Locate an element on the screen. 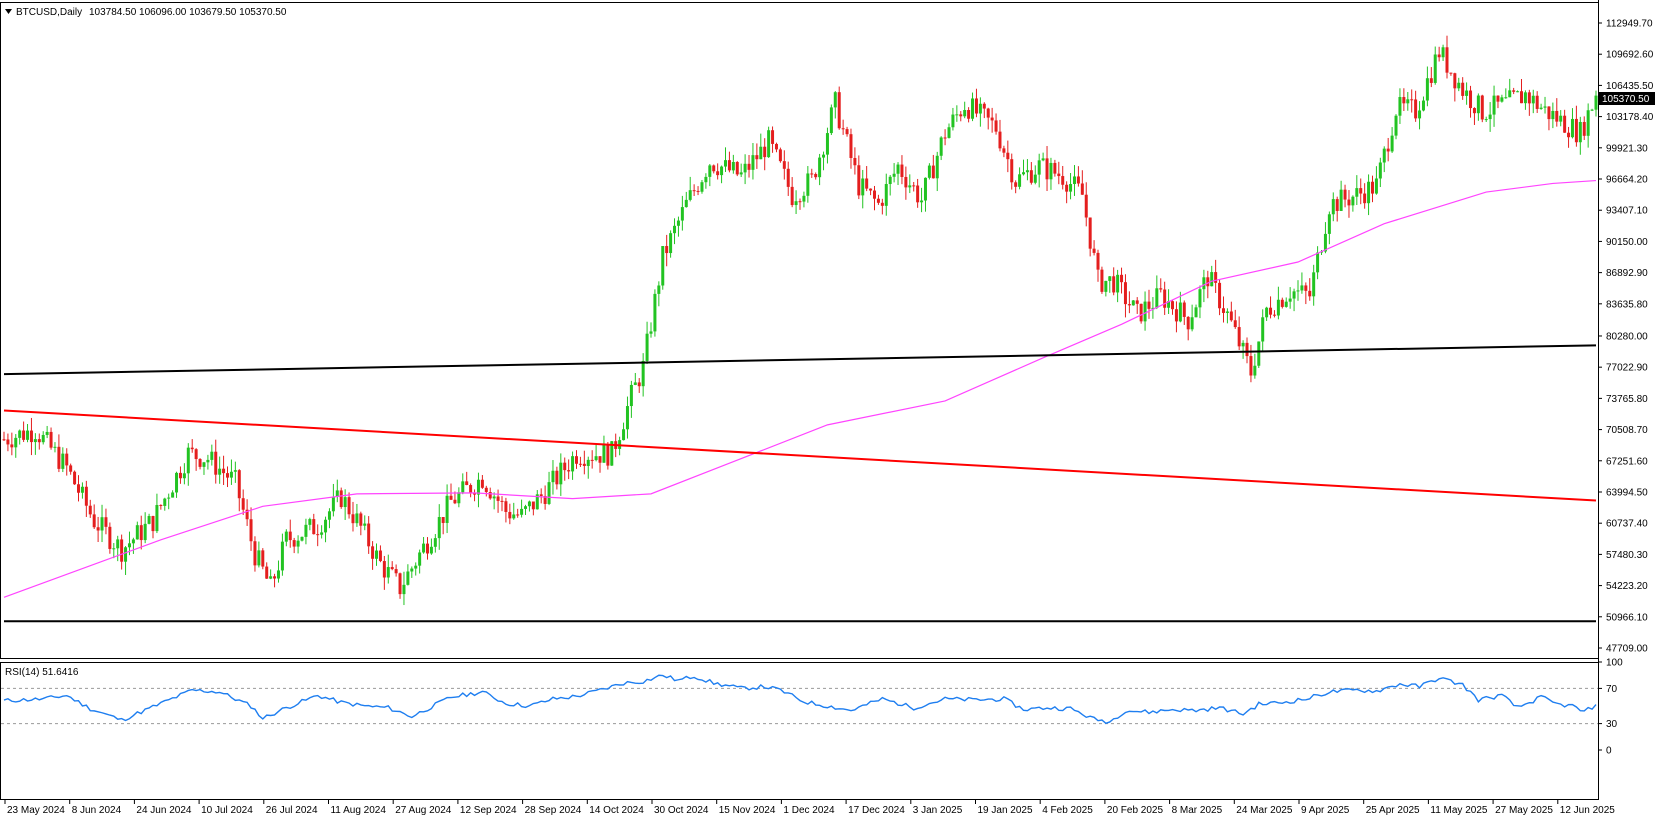 The width and height of the screenshot is (1655, 824). price-badge-text: 105370.50 is located at coordinates (1626, 99).